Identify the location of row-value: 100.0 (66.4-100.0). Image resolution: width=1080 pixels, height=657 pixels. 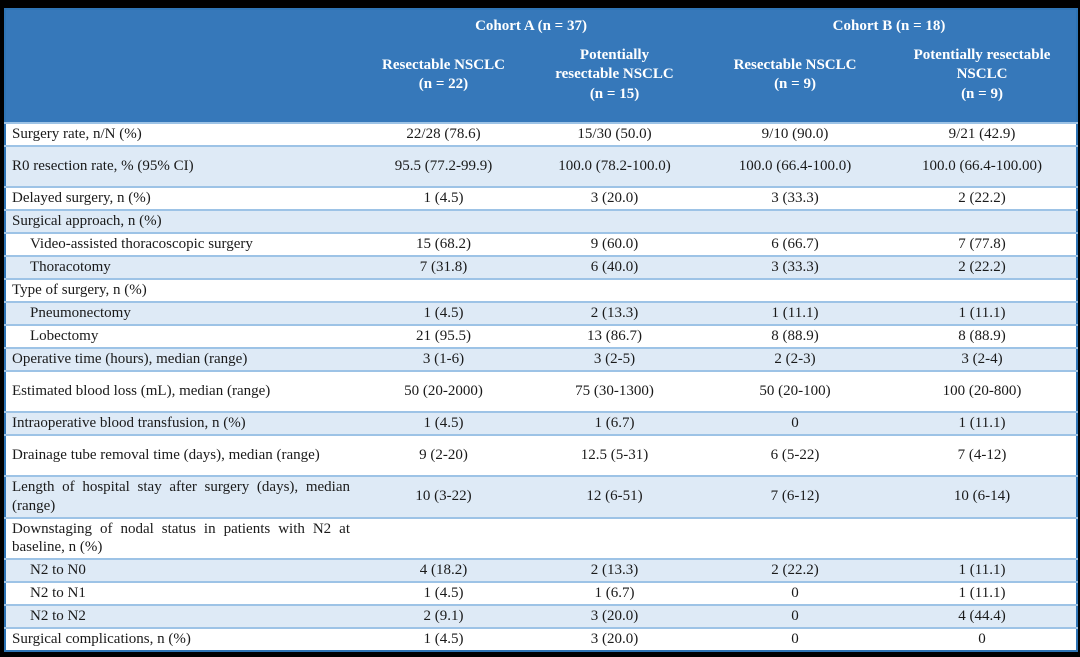
(795, 166).